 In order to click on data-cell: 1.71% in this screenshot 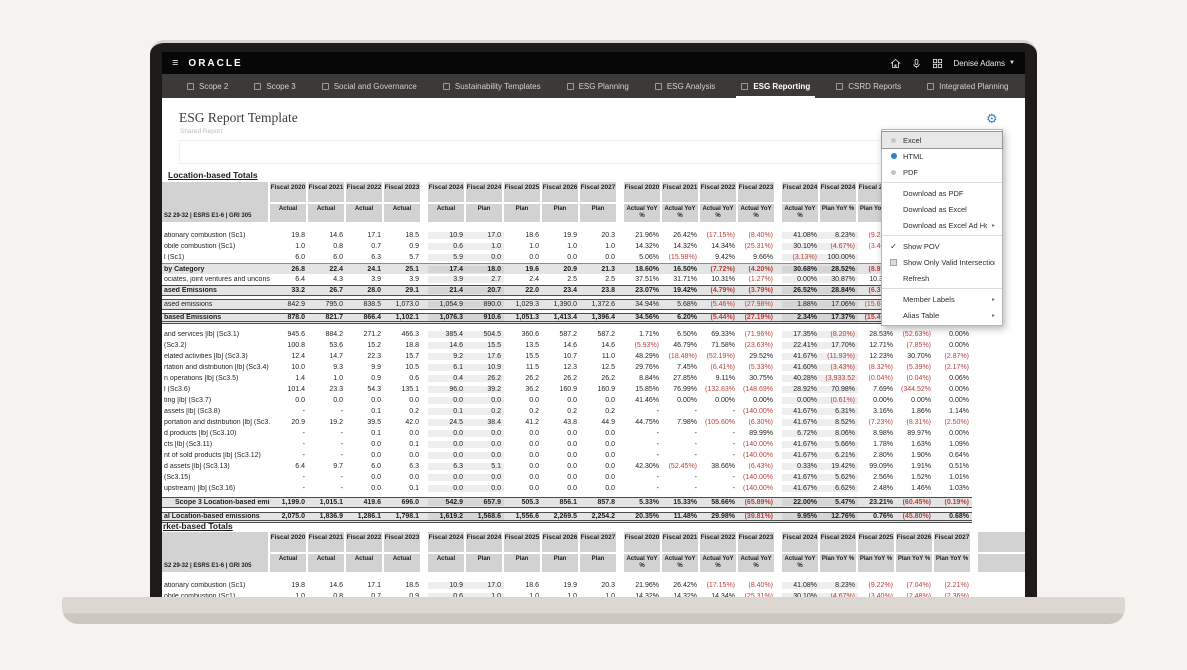, I will do `click(649, 334)`.